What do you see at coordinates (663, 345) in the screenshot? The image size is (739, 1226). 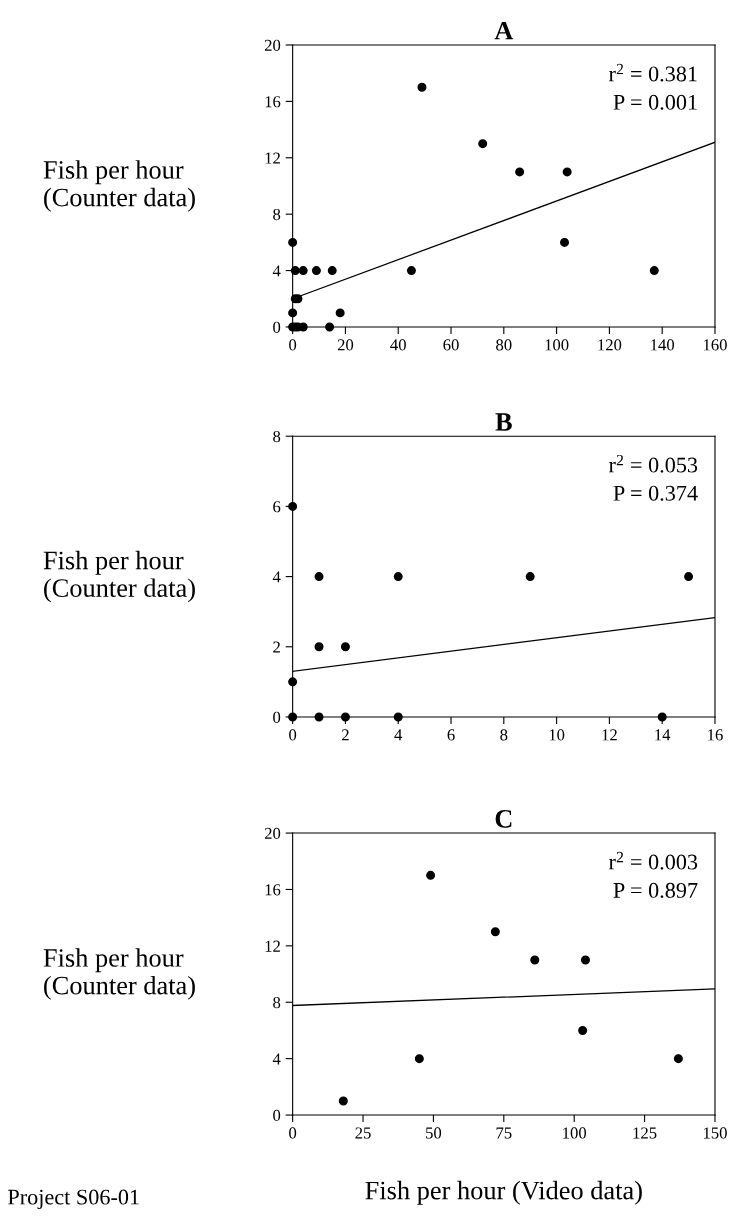 I see `x-tick-label: 140` at bounding box center [663, 345].